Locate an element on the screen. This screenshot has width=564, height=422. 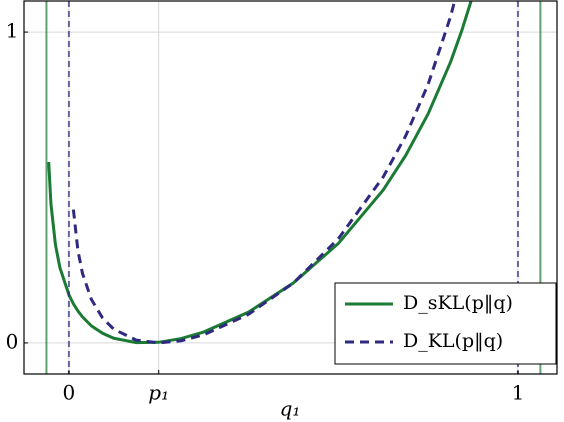
legend-label: D_KL(p‖q) is located at coordinates (453, 341).